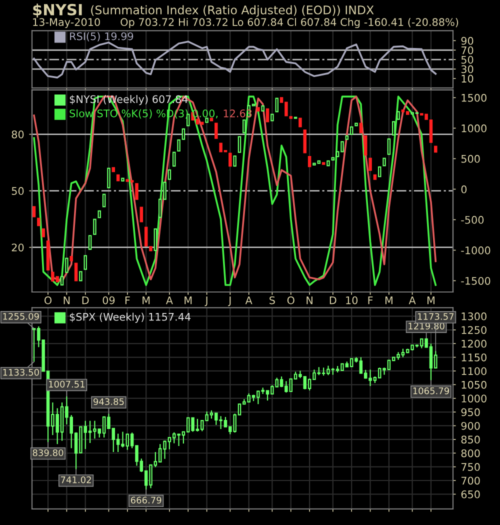  Describe the element at coordinates (470, 480) in the screenshot. I see `y-tick-label: 700` at that location.